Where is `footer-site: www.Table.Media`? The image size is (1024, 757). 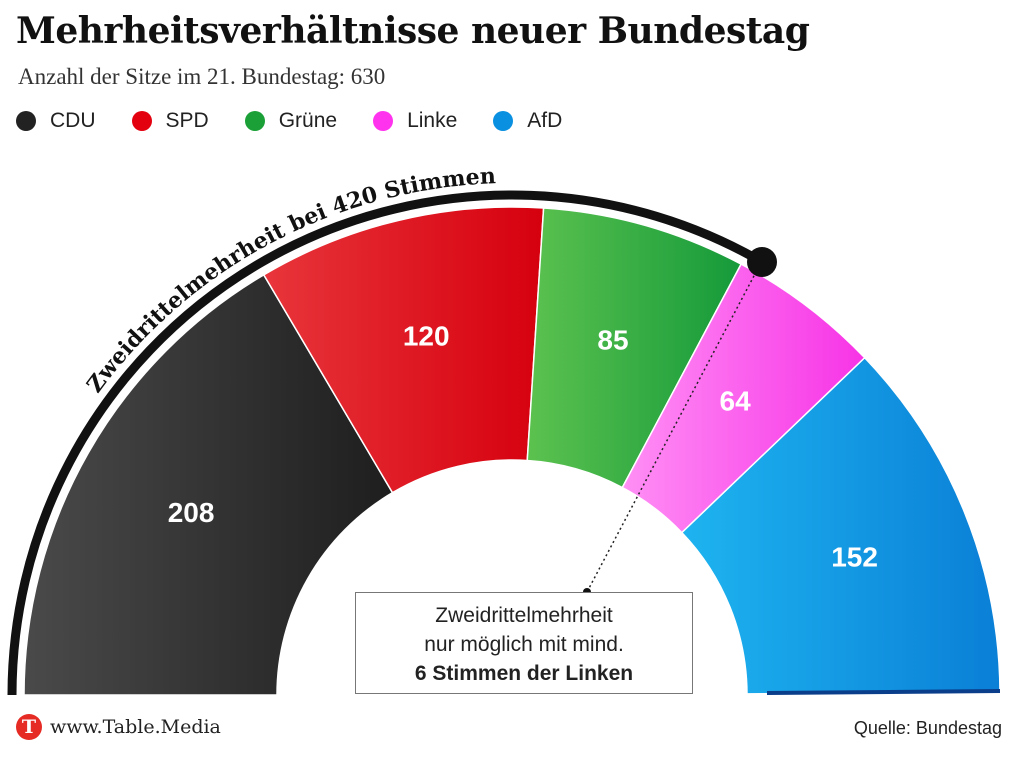 footer-site: www.Table.Media is located at coordinates (135, 727).